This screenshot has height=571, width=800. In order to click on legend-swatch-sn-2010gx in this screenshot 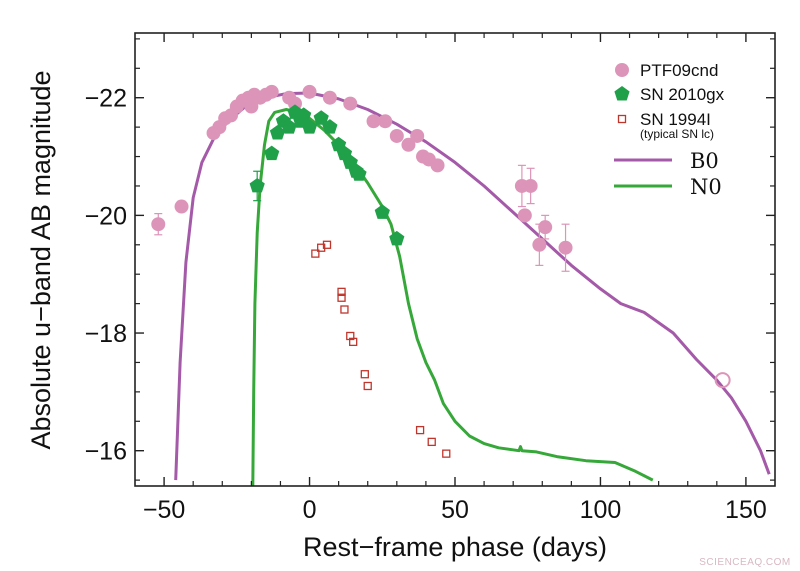, I will do `click(622, 93)`.